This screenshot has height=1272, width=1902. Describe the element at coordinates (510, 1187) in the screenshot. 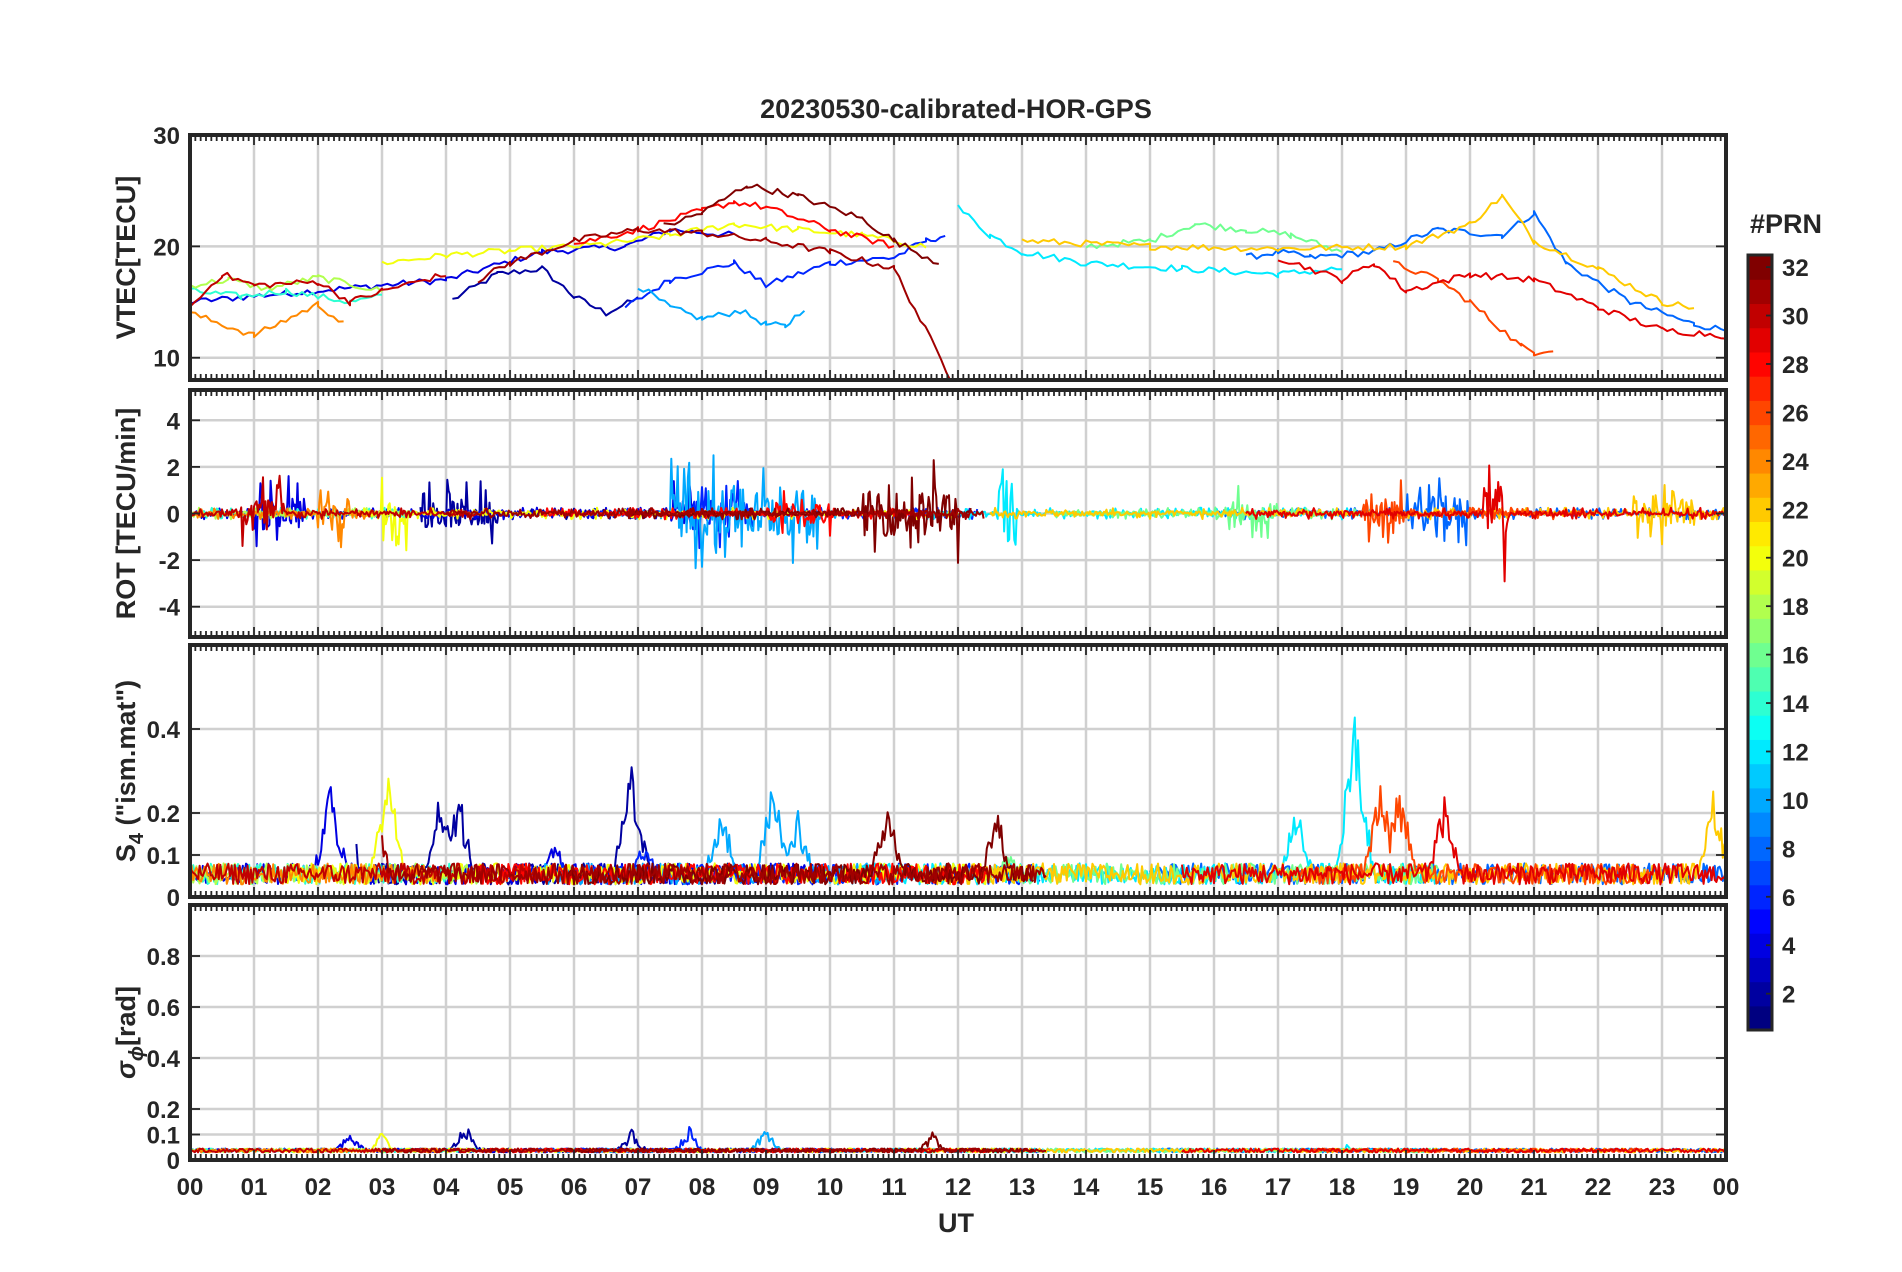

I see `x-tick-label: 05` at that location.